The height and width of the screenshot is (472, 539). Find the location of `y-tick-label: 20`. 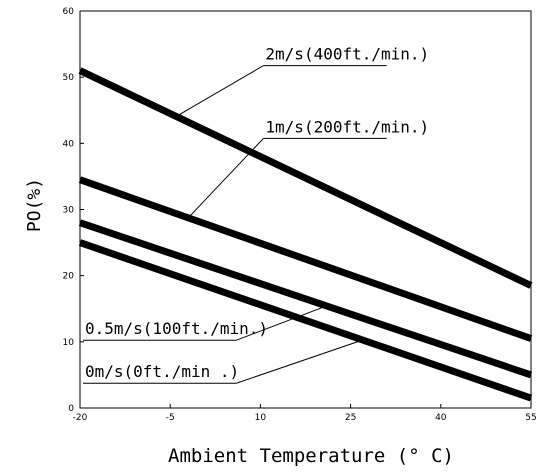

y-tick-label: 20 is located at coordinates (69, 277).